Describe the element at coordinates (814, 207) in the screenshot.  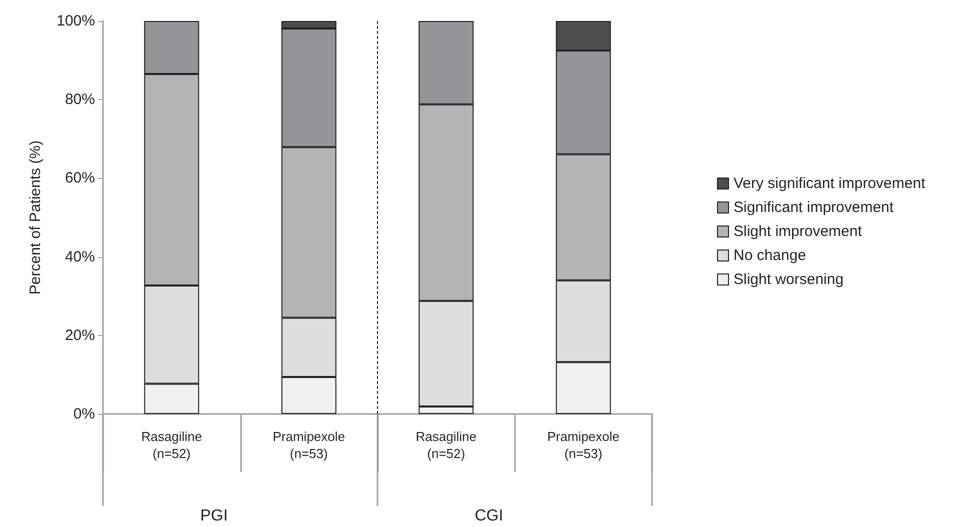
I see `legend-label: Significant improvement` at that location.